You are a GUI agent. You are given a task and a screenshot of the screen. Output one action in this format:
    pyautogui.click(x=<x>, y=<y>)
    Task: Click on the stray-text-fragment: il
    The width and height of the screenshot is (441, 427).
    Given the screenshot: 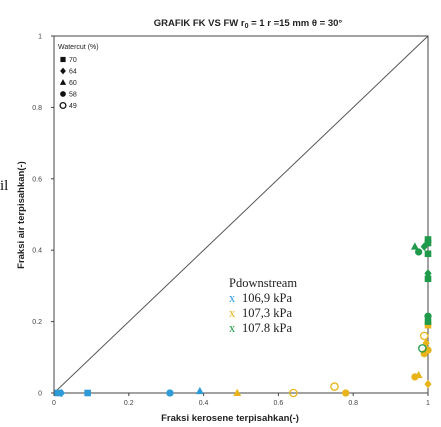 What is the action you would take?
    pyautogui.click(x=4, y=186)
    